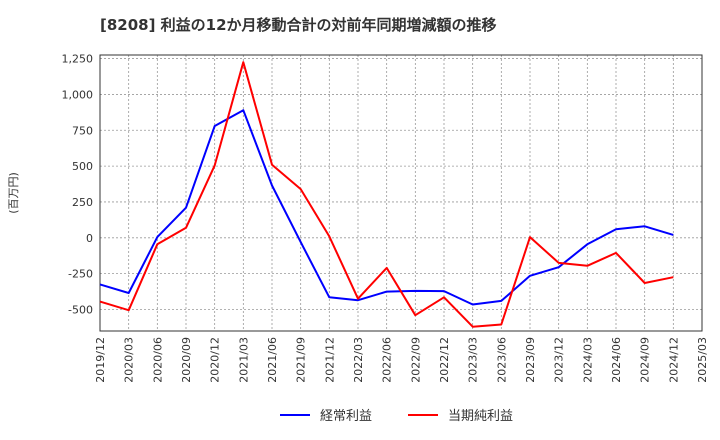  Describe the element at coordinates (387, 360) in the screenshot. I see `x-tick-label: 2022/06` at that location.